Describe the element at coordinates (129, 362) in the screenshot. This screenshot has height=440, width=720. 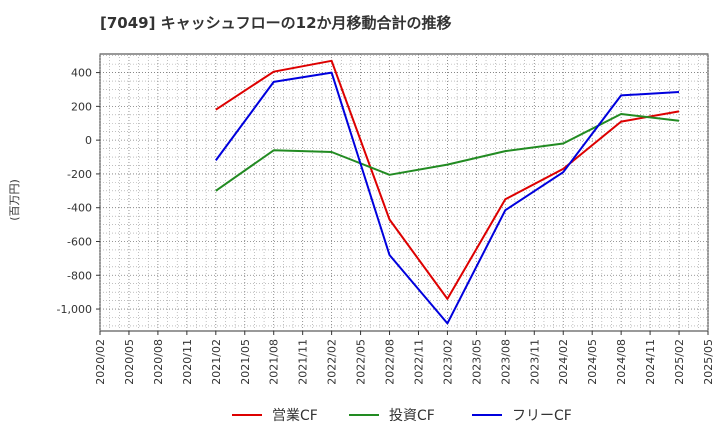
I see `x-tick-label: 2020/05` at that location.